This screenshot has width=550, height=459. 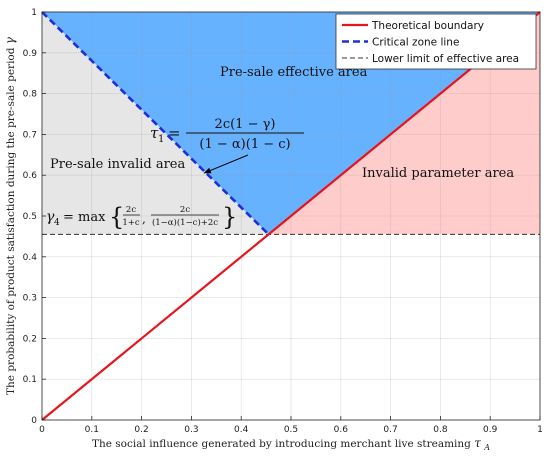 I want to click on y-tick-label: 0.4, so click(x=30, y=258).